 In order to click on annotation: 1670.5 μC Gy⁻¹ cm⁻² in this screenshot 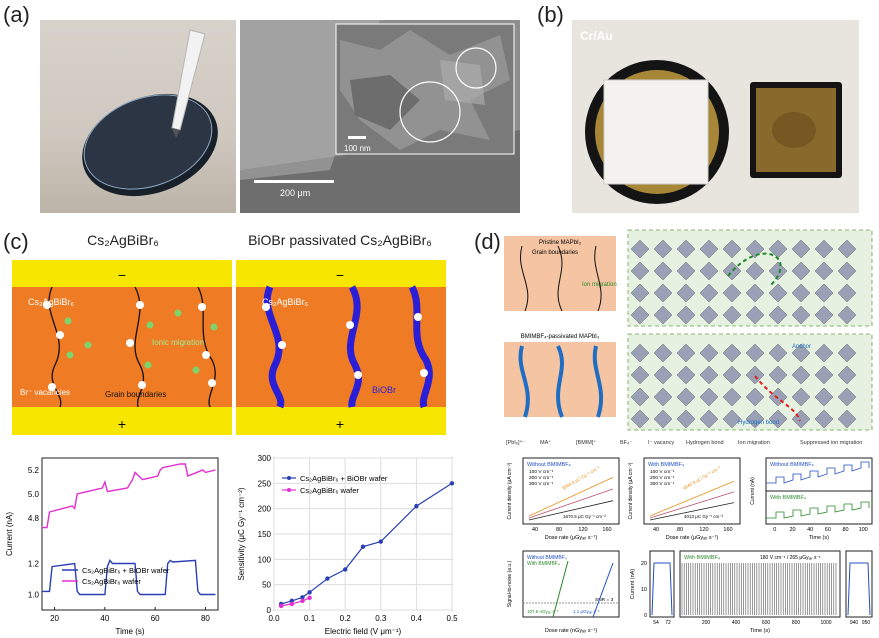, I will do `click(584, 516)`.